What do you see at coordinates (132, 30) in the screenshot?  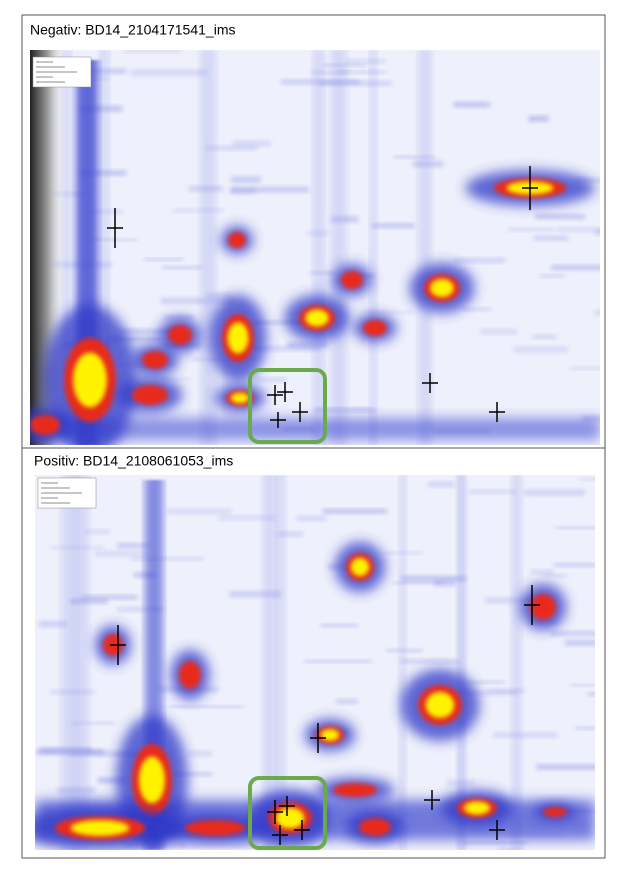 I see `panel-title: Negativ: BD14_2104171541_ims` at bounding box center [132, 30].